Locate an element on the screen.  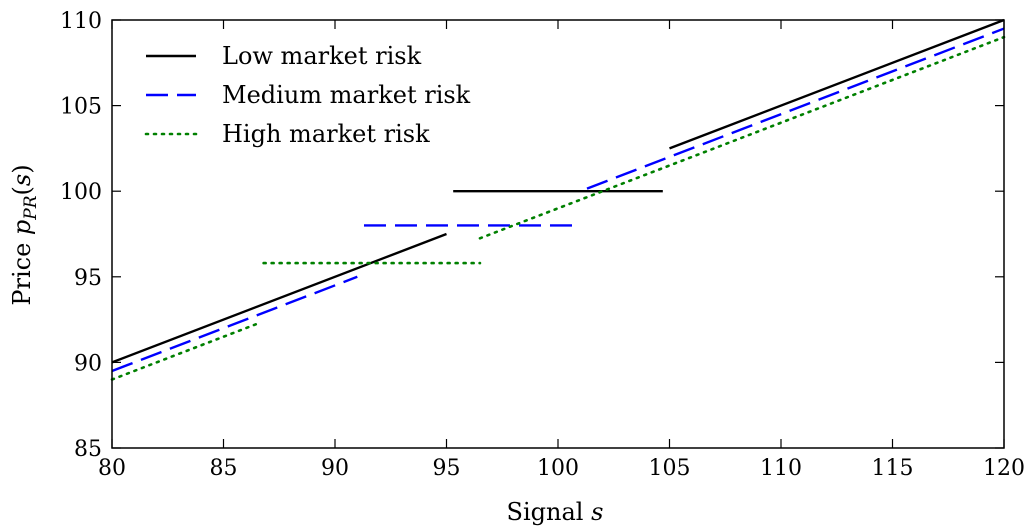
x-tick-label-115: 115 is located at coordinates (893, 468).